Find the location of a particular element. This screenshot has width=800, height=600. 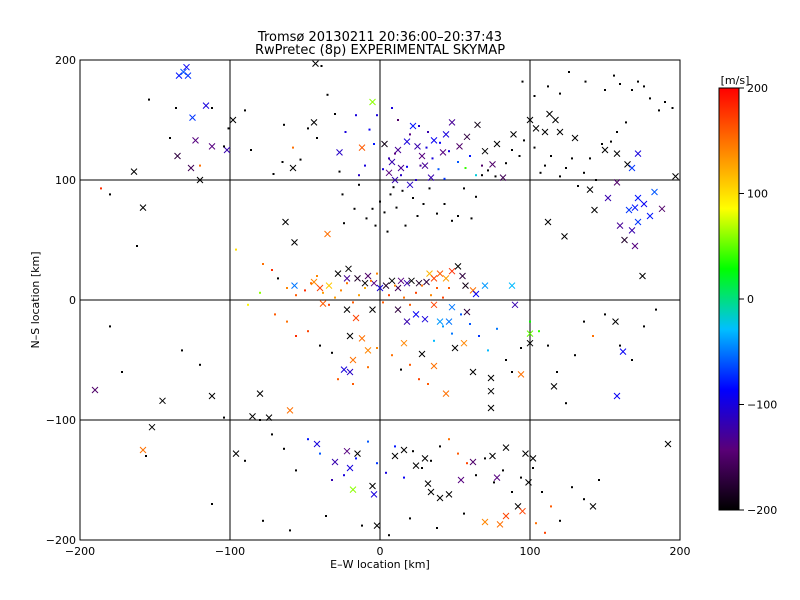

colorbar-tick-label: 0 is located at coordinates (750, 299).